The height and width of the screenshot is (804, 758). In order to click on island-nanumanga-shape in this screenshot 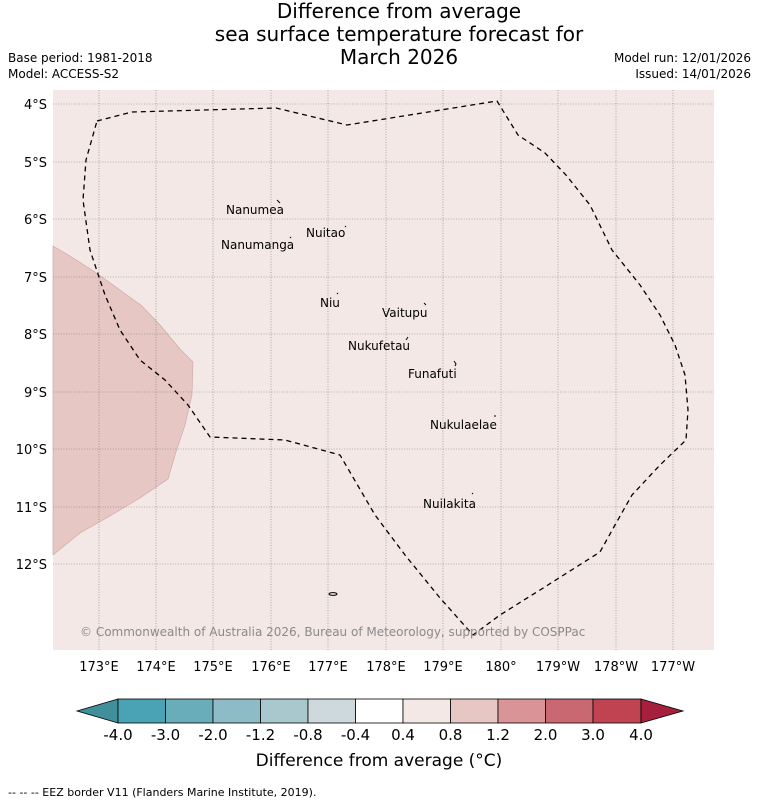, I will do `click(290, 237)`.